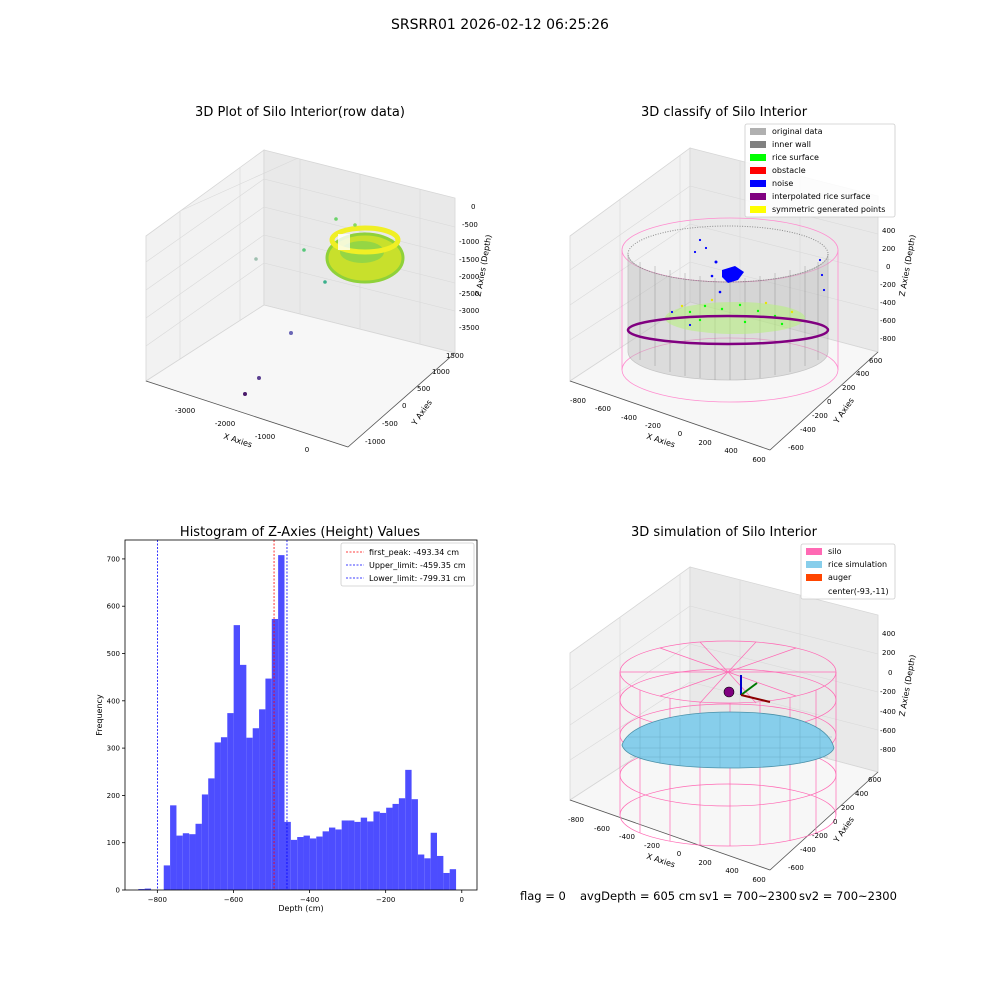  I want to click on p4-xtick: 0, so click(679, 854).